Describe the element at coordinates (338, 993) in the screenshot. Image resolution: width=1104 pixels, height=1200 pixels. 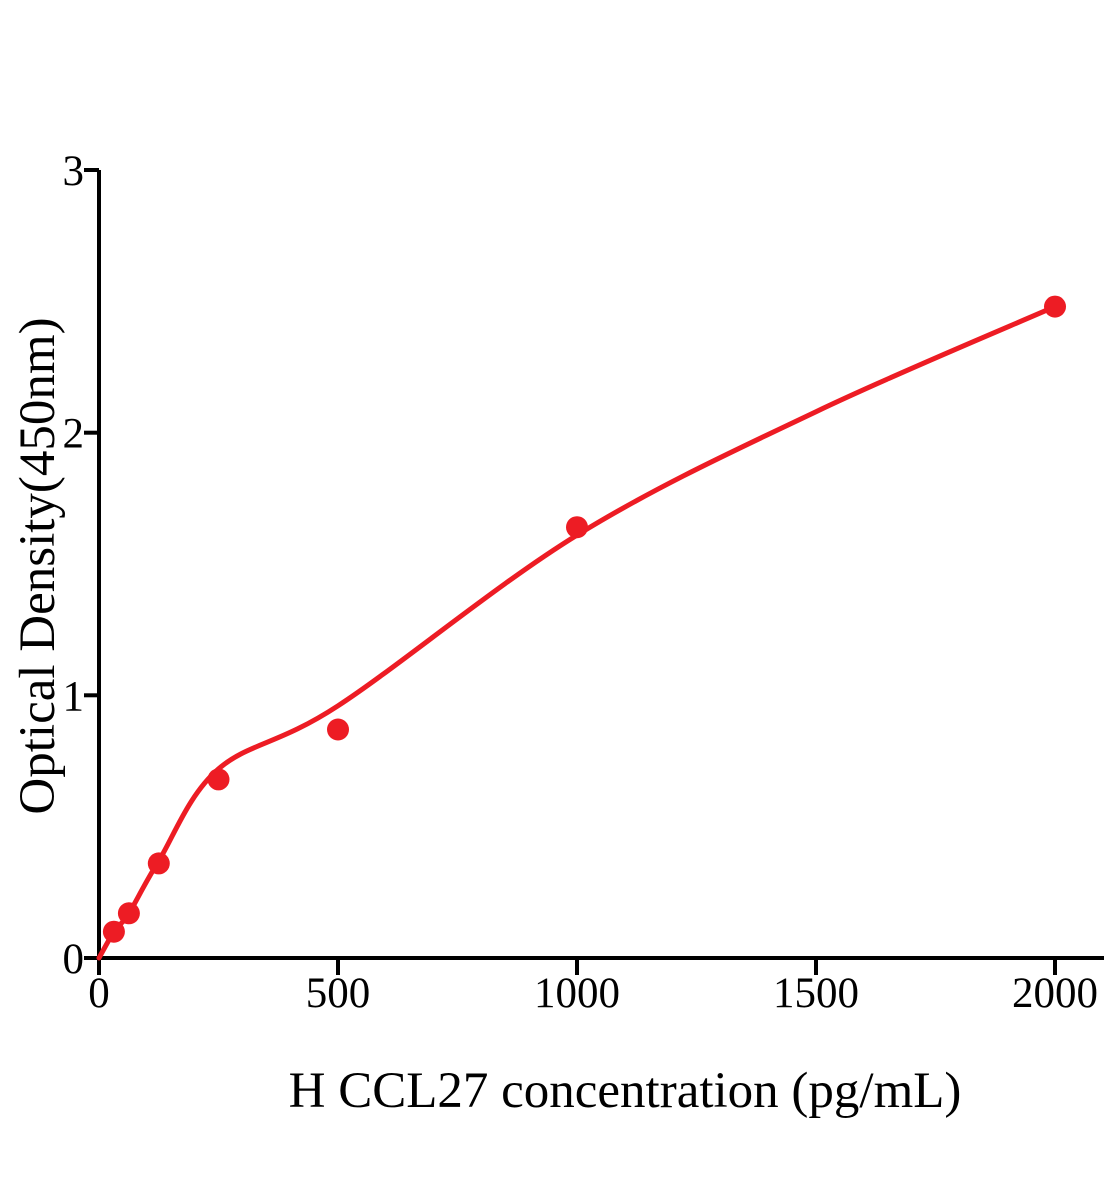
I see `x-tick-label: 500` at that location.